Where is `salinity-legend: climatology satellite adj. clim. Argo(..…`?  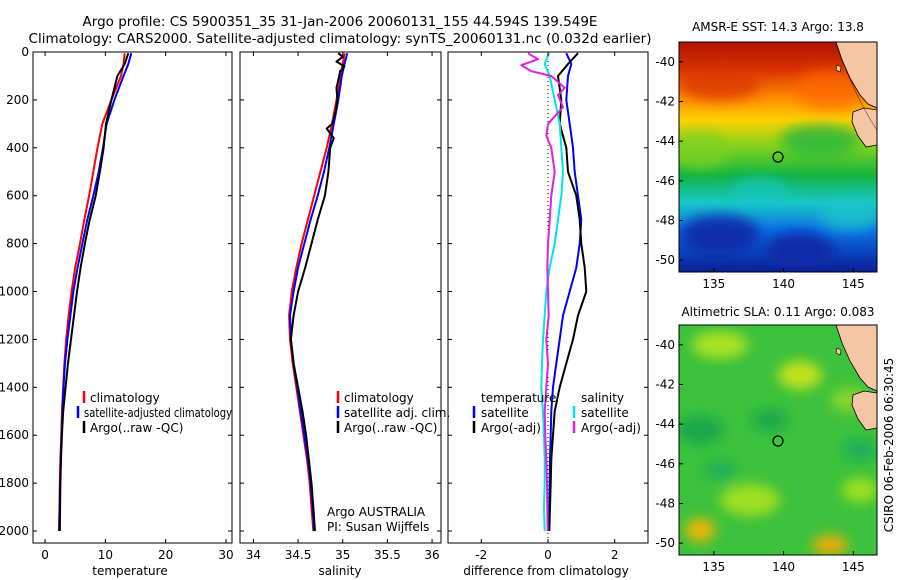 salinity-legend: climatology satellite adj. clim. Argo(..… is located at coordinates (393, 413).